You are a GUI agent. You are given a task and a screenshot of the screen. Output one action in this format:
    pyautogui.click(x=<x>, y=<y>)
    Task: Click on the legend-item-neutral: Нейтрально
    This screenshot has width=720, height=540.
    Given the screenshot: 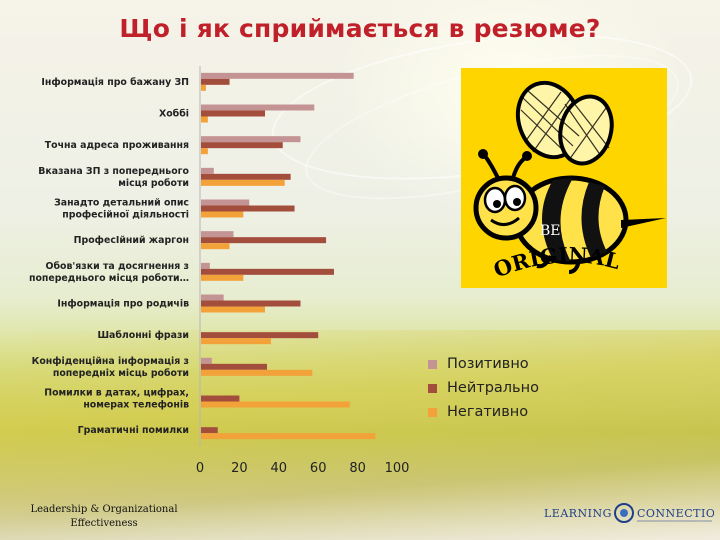 What is the action you would take?
    pyautogui.click(x=483, y=388)
    